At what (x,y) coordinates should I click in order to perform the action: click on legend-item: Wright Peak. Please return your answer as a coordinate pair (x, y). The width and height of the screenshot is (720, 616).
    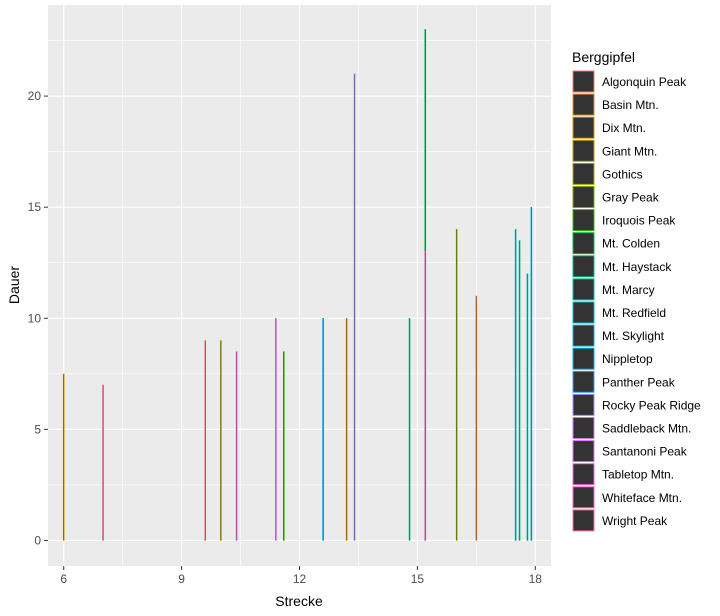
    Looking at the image, I should click on (620, 520).